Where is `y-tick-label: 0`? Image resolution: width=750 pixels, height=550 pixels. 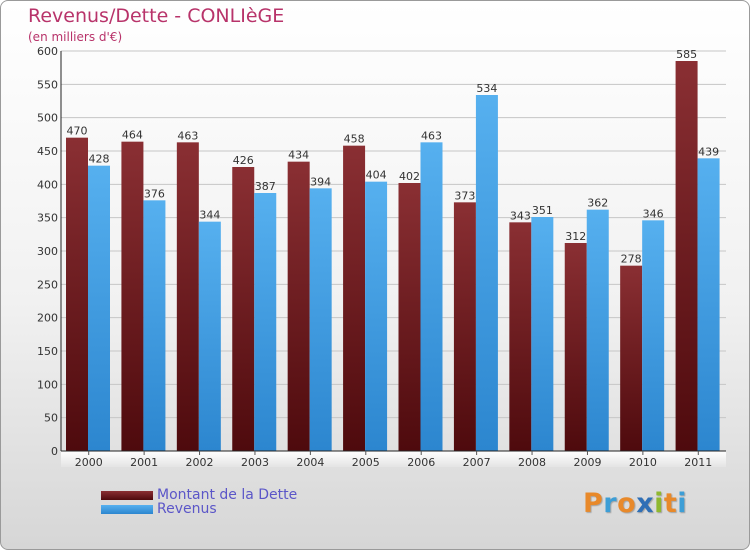 y-tick-label: 0 is located at coordinates (54, 451).